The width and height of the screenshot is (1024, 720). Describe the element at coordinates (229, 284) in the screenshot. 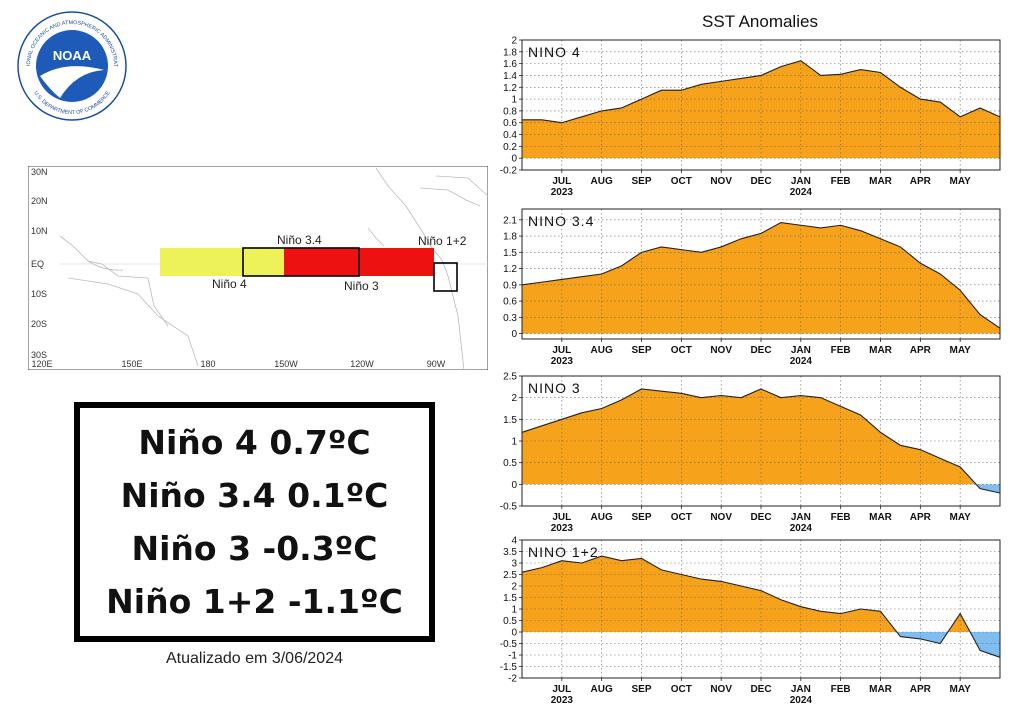

I see `nino4-label: Niño 4` at that location.